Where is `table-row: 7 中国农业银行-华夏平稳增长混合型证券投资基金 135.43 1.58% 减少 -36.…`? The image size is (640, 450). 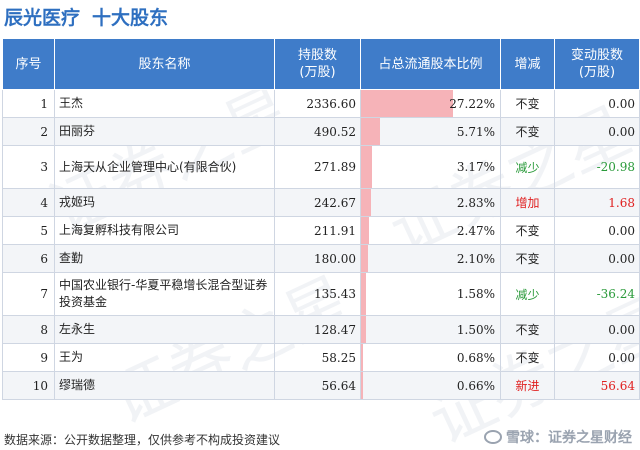 table-row: 7 中国农业银行-华夏平稳增长混合型证券投资基金 135.43 1.58% 减少 -36.… is located at coordinates (321, 294).